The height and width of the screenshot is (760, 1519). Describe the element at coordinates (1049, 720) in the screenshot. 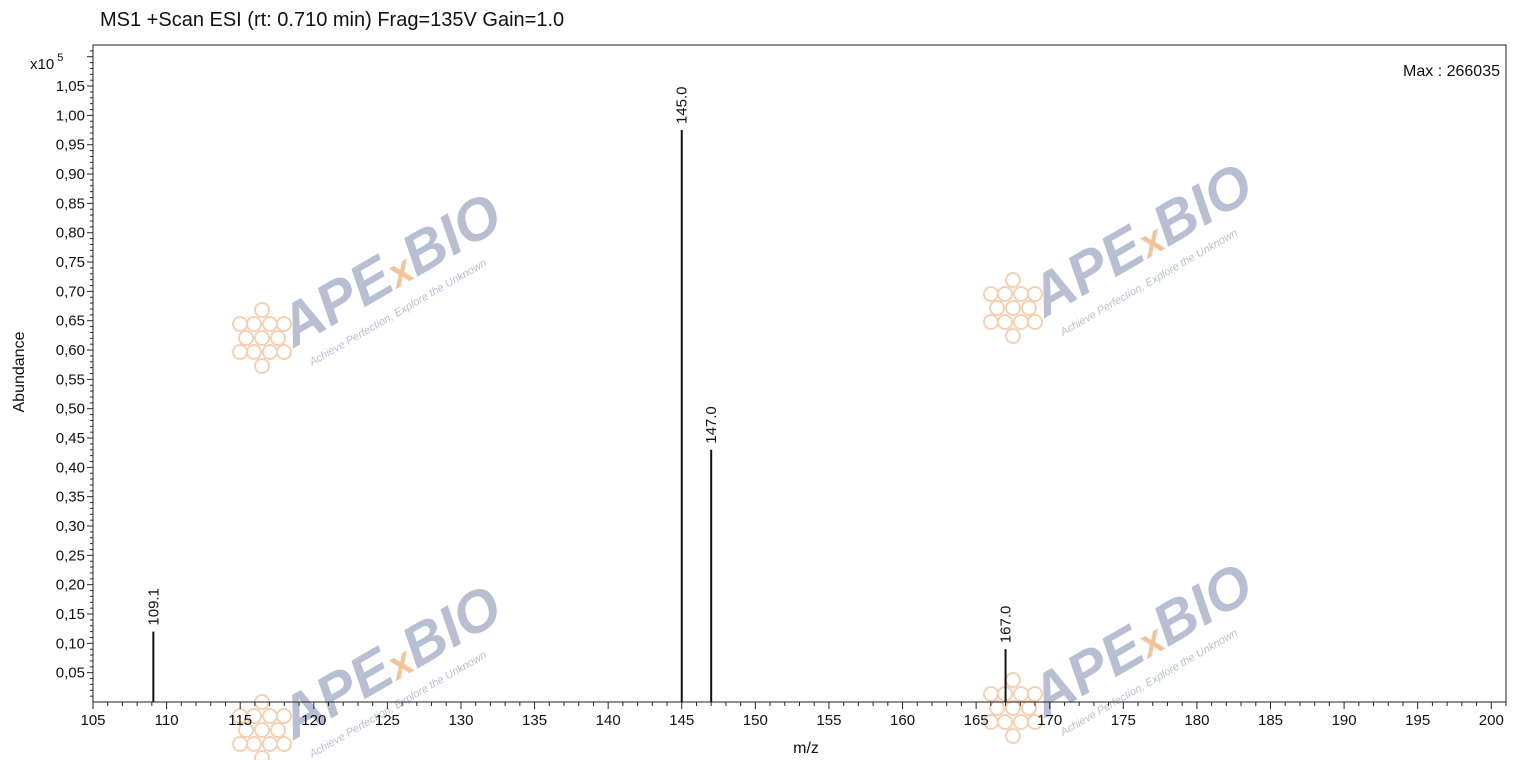

I see `x-tick-label: 170` at that location.